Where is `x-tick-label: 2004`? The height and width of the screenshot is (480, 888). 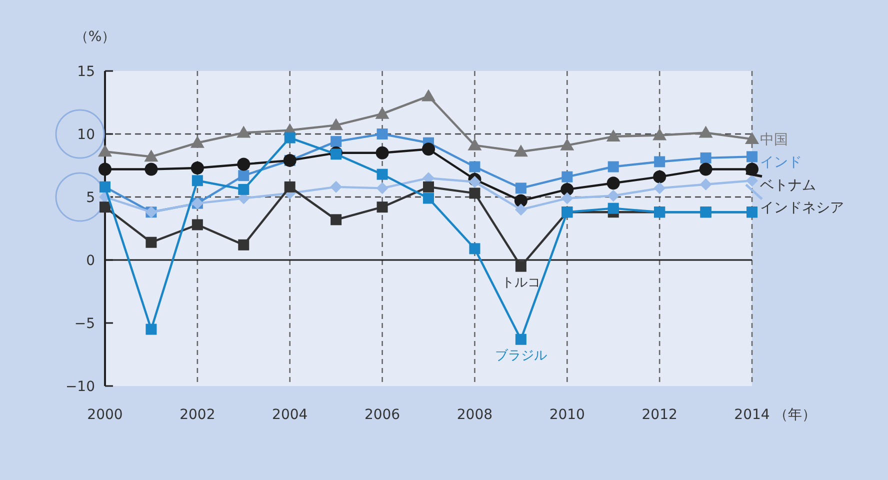
x-tick-label: 2004 is located at coordinates (290, 415).